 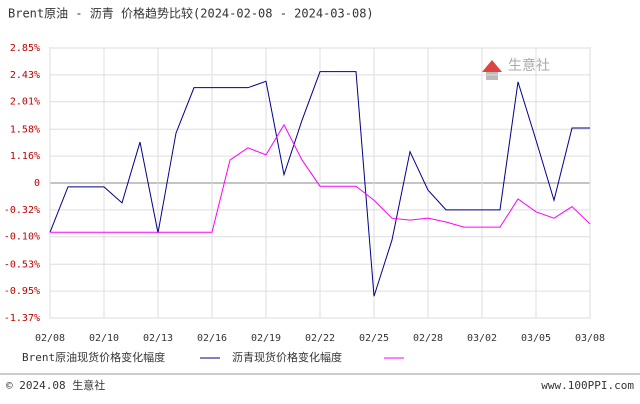 I want to click on x-tick-label: 02/16, so click(x=212, y=338).